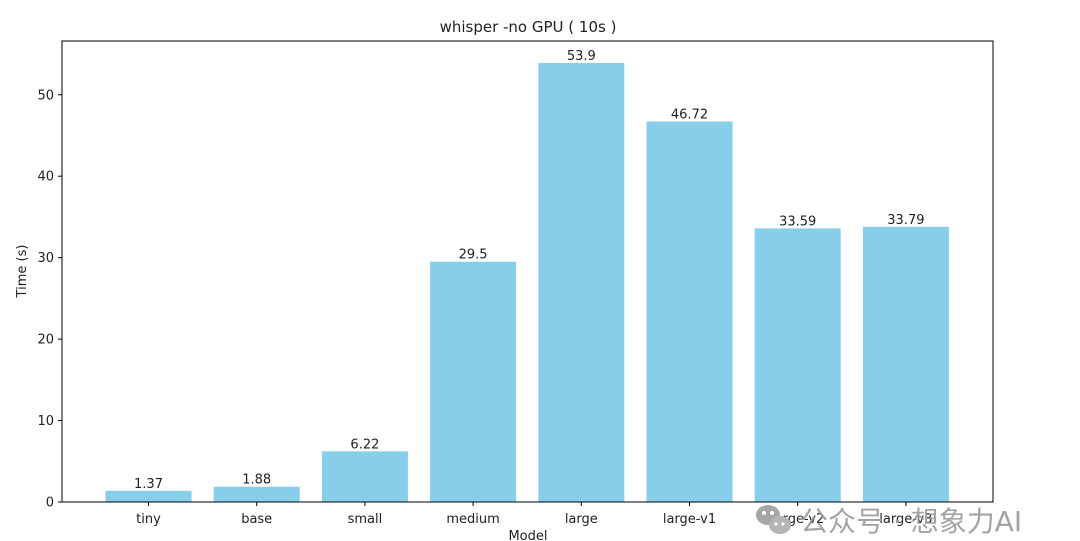 Image resolution: width=1080 pixels, height=541 pixels. I want to click on data-label-large-v2: 33.59, so click(797, 221).